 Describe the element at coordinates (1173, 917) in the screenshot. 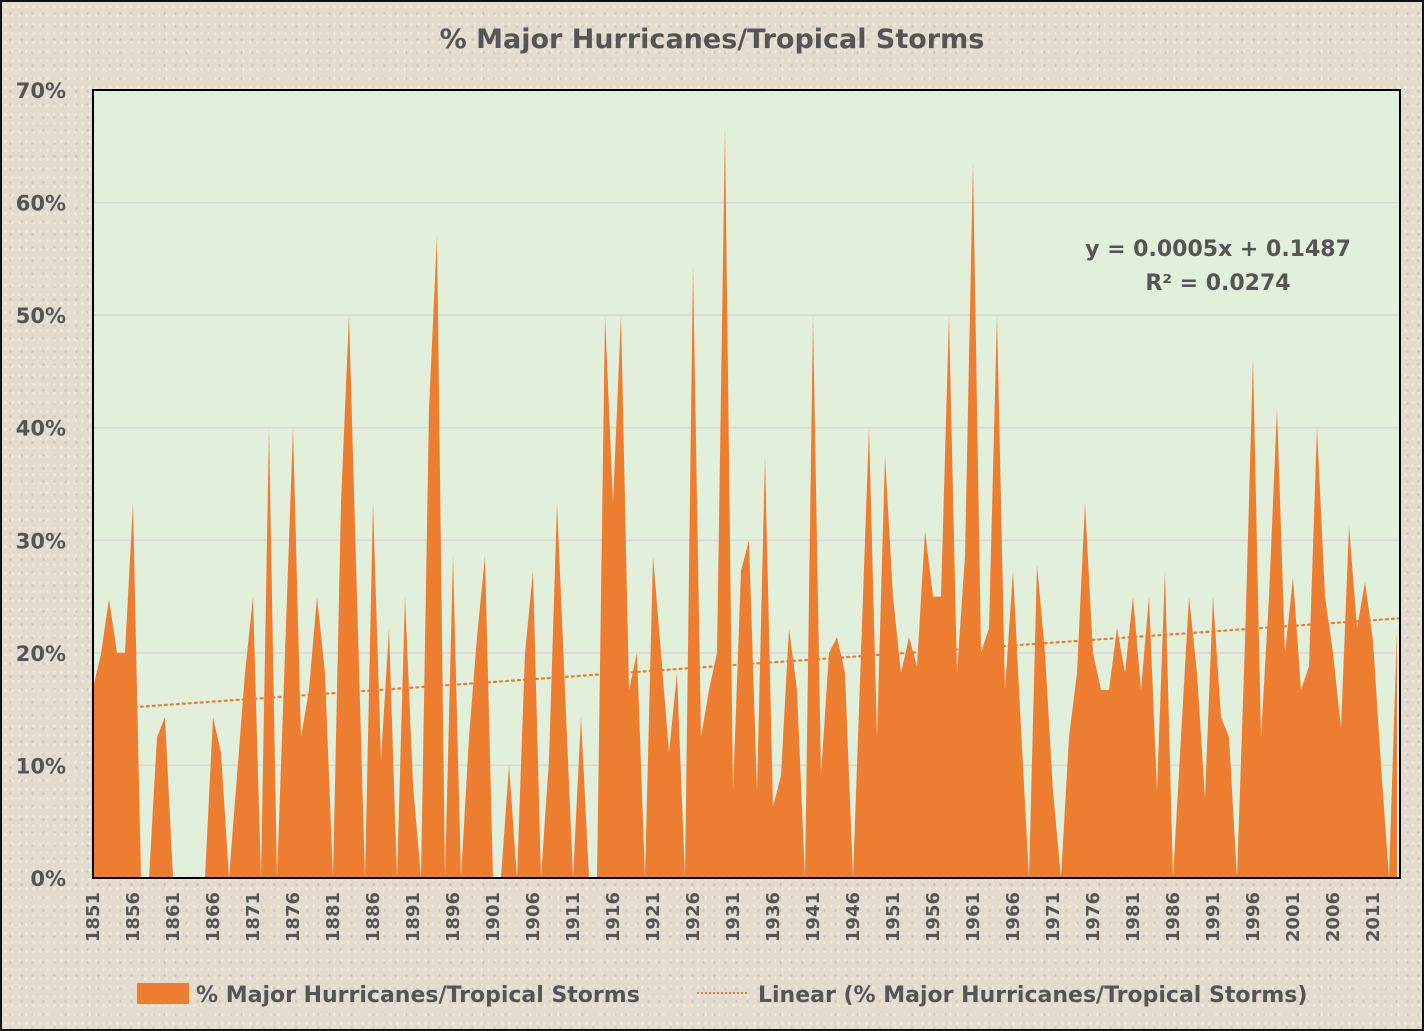

I see `x-tick-label: 1986` at that location.